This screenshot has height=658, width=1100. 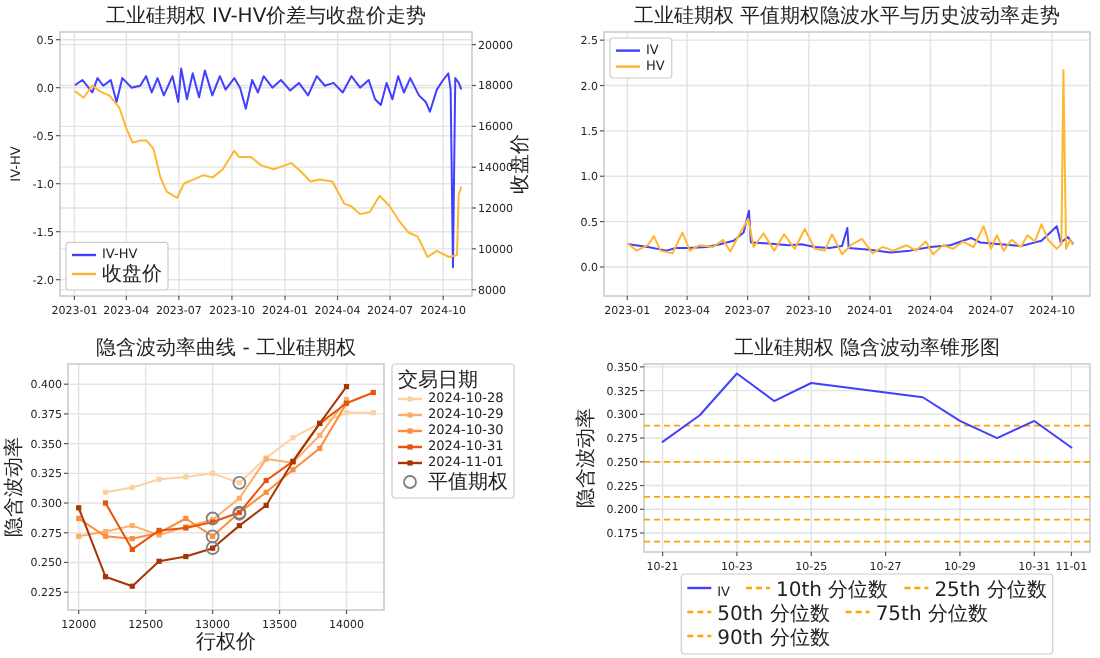 What do you see at coordinates (773, 614) in the screenshot?
I see `legend-label: 50th 分位数` at bounding box center [773, 614].